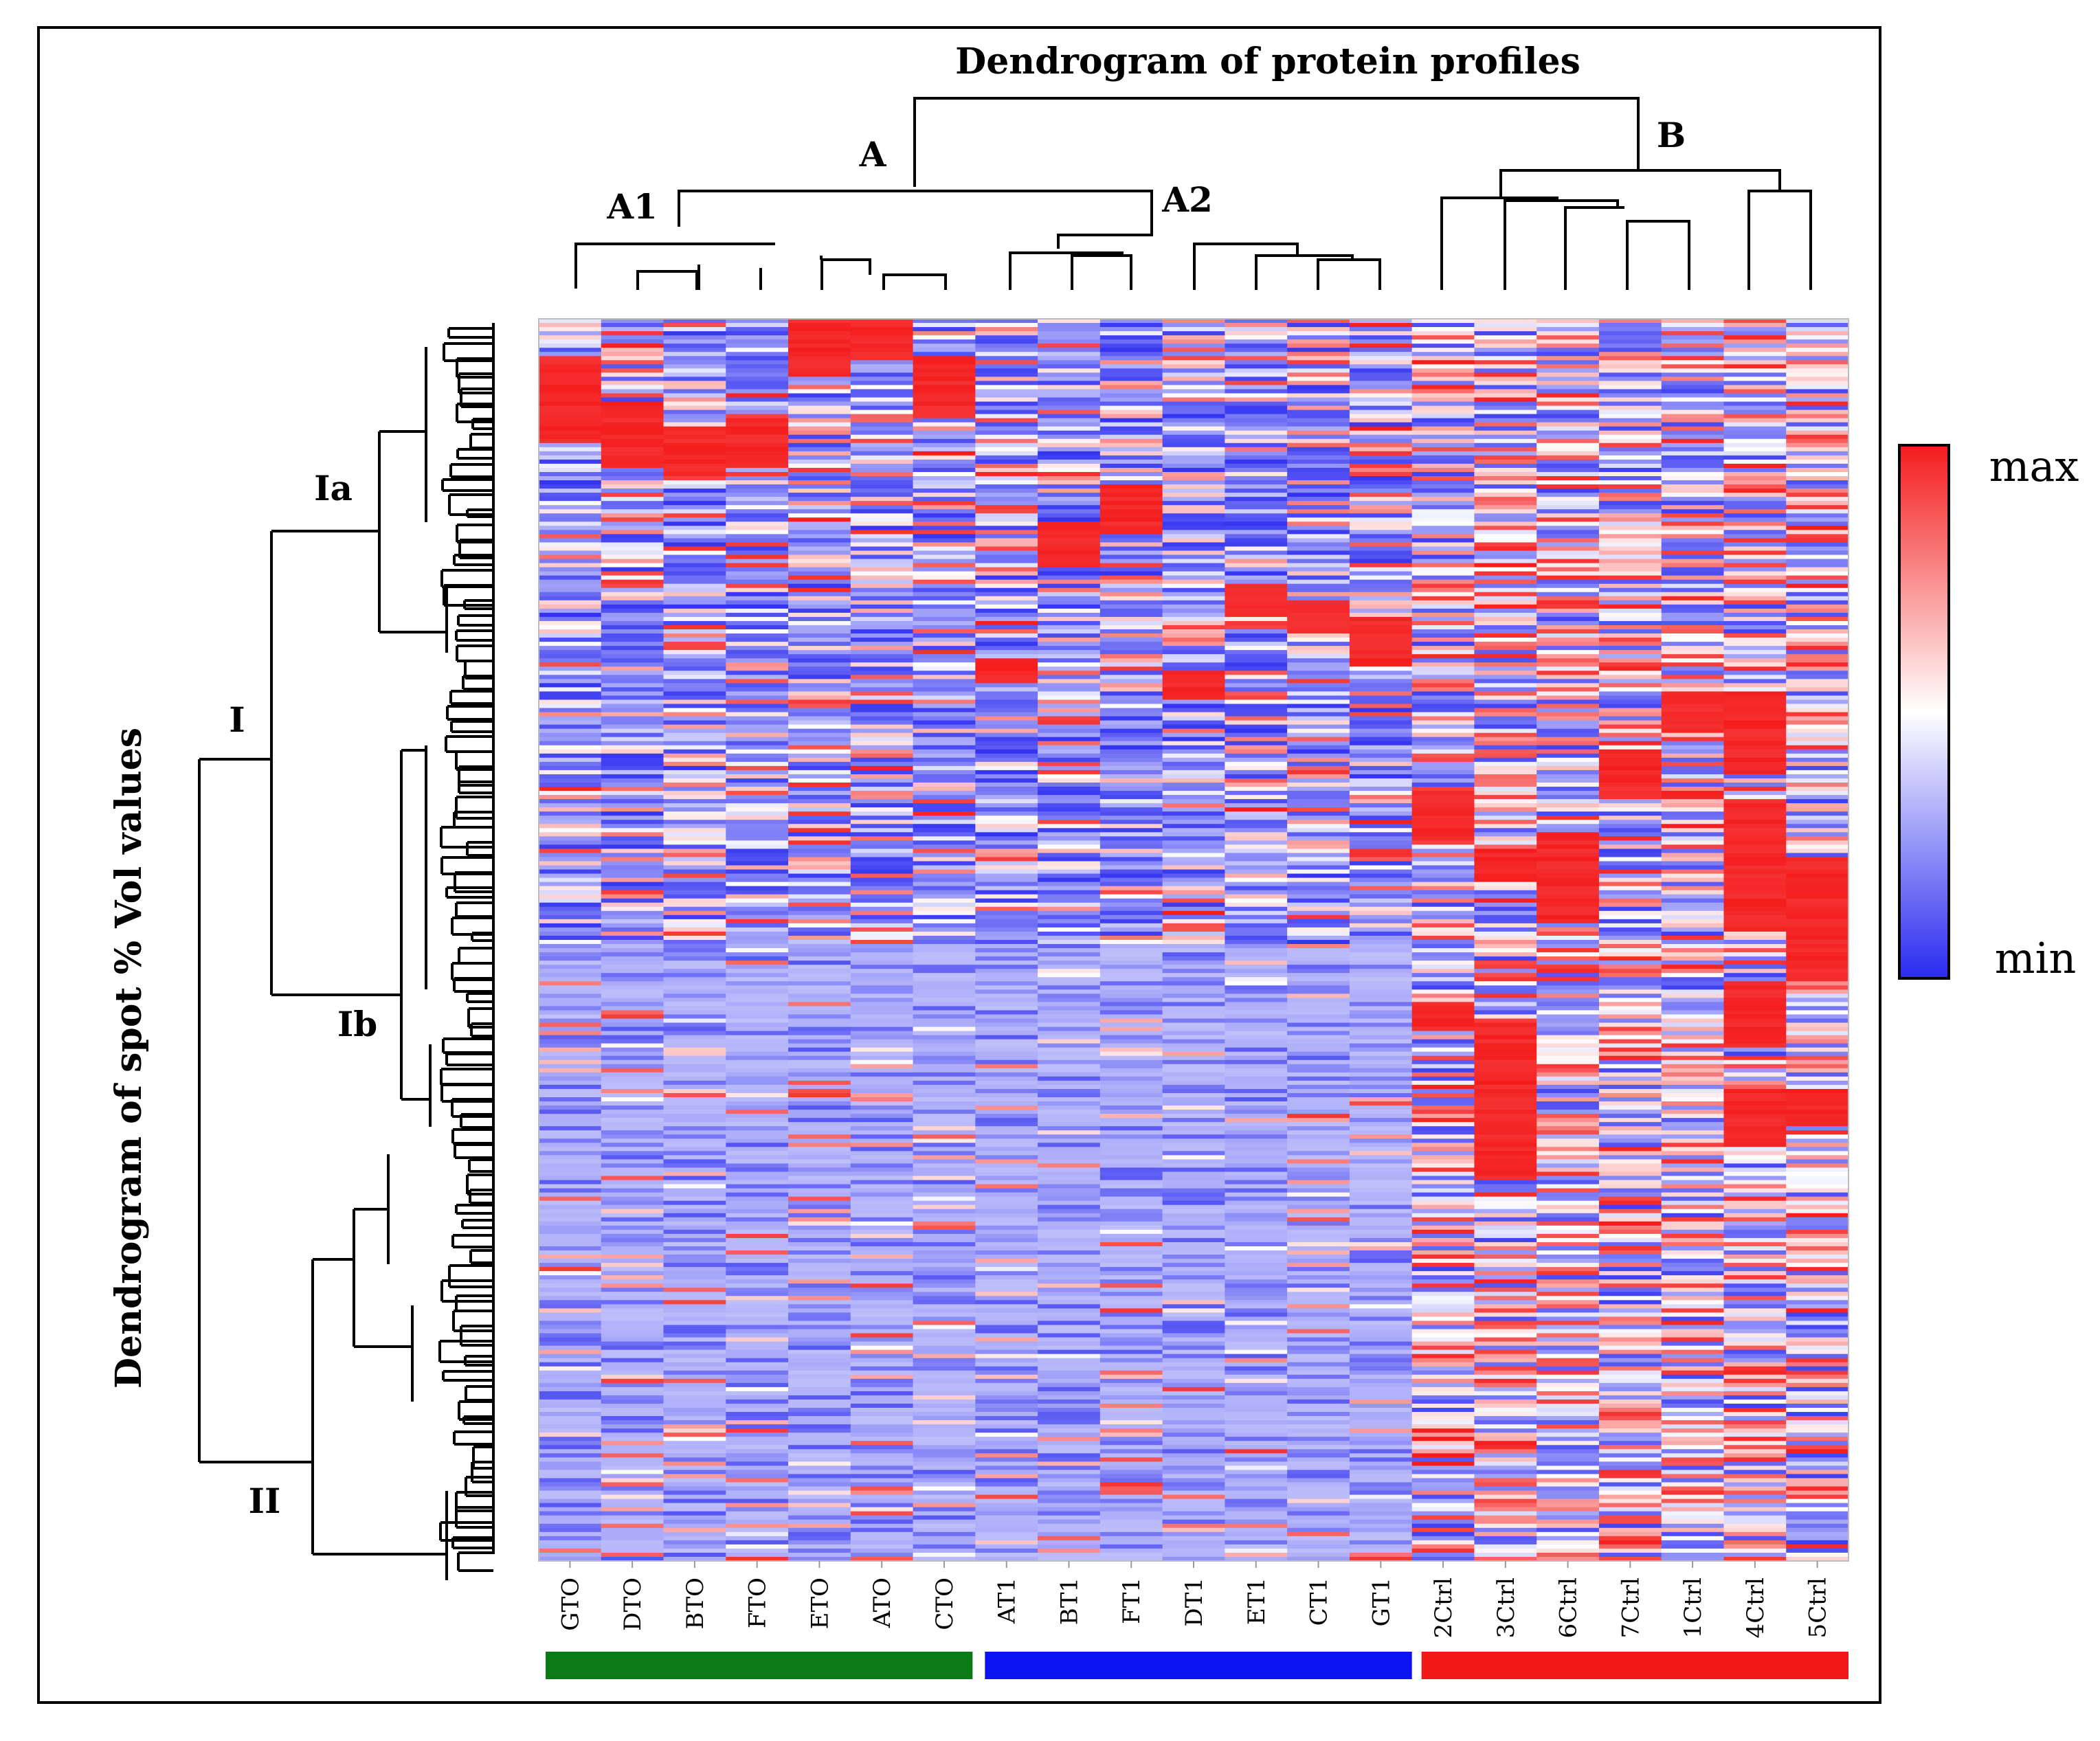 The image size is (2100, 1741). Describe the element at coordinates (1193, 193) in the screenshot. I see `column-dendrogram` at that location.